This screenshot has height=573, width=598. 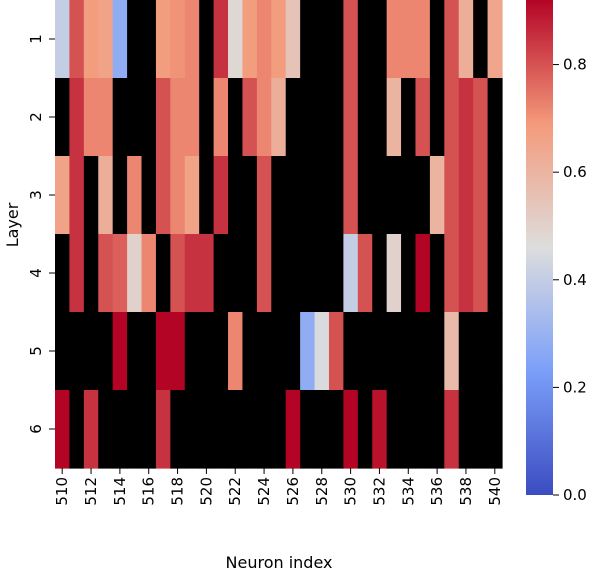 What do you see at coordinates (379, 491) in the screenshot?
I see `x-tick-label: 532` at bounding box center [379, 491].